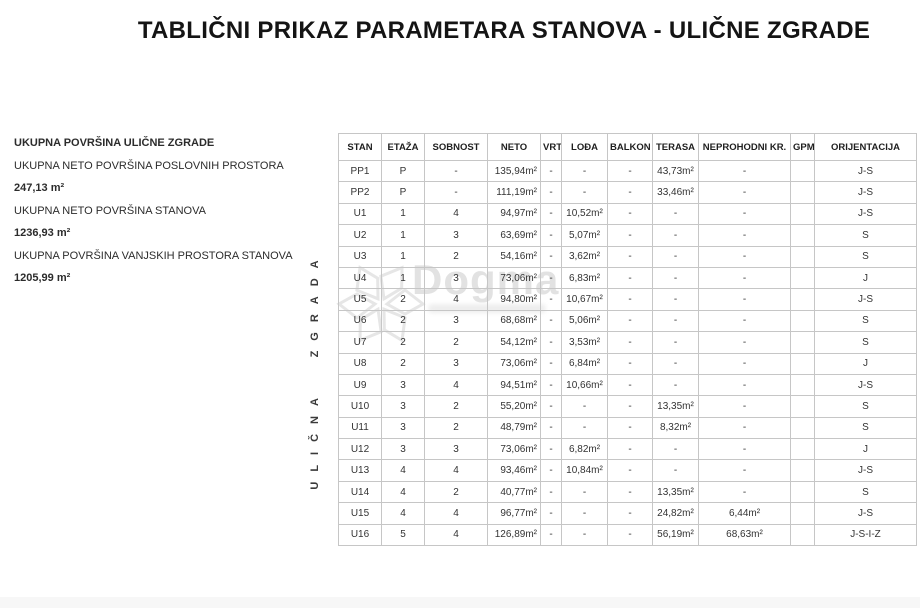 The height and width of the screenshot is (608, 920). I want to click on cell-stan: U12, so click(360, 449).